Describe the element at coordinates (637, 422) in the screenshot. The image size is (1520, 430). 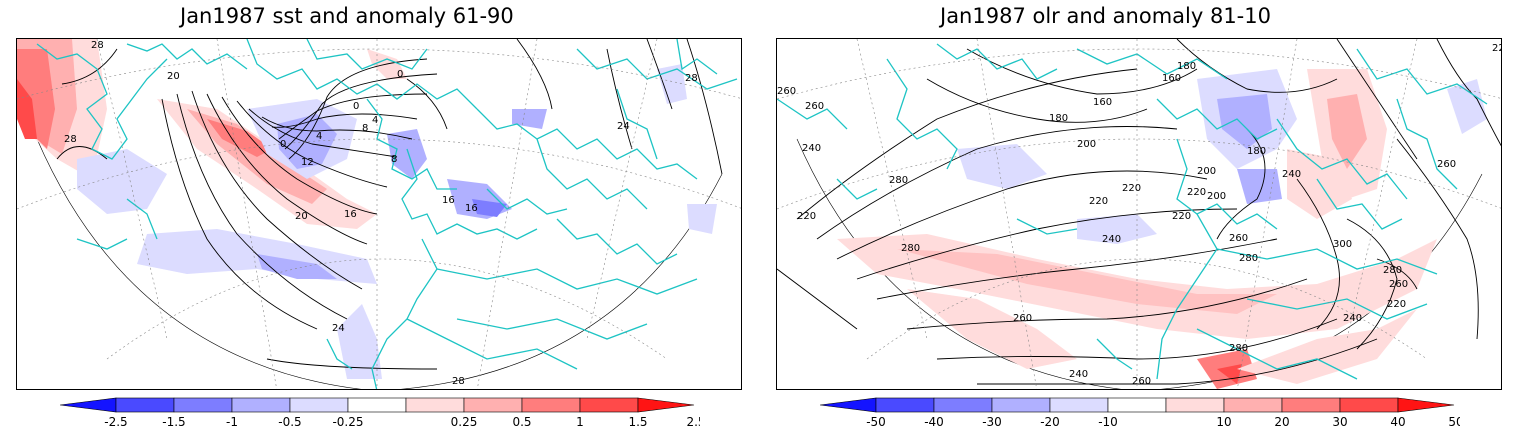
I see `colorbar-tick-label: 1.5` at that location.